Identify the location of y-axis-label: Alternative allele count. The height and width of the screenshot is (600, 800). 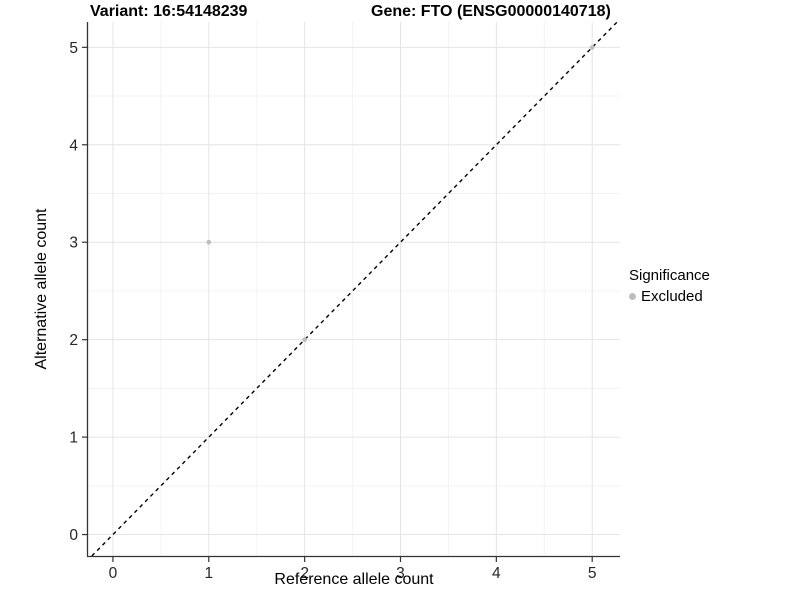
(41, 289).